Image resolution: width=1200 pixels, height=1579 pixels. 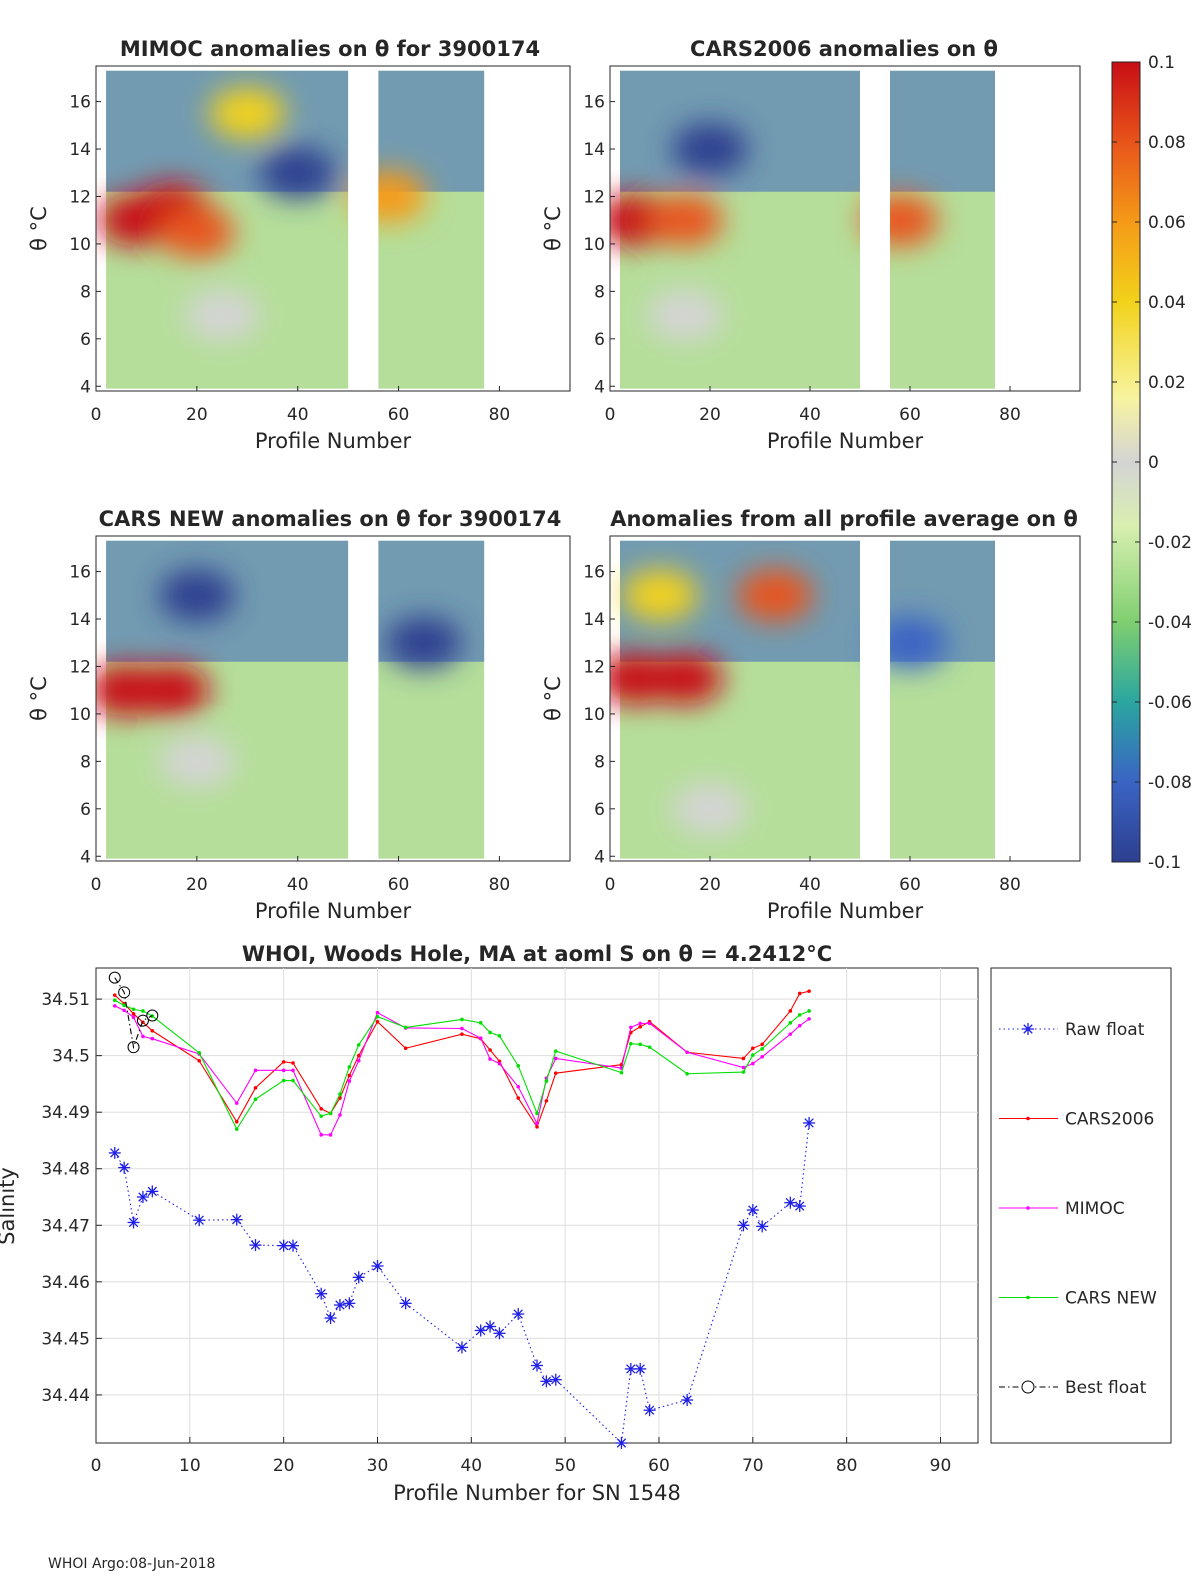 What do you see at coordinates (1105, 1030) in the screenshot?
I see `legend-label-raw-float: Raw float` at bounding box center [1105, 1030].